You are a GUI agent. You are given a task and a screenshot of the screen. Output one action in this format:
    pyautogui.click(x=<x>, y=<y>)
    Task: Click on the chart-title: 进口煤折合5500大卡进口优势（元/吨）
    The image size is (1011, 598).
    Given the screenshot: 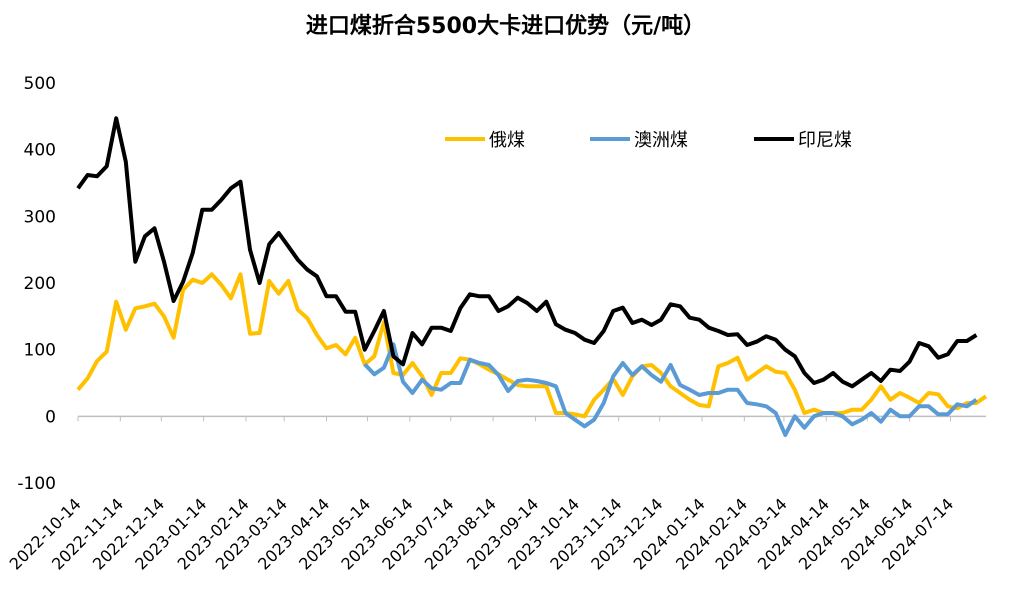 What is the action you would take?
    pyautogui.click(x=505, y=26)
    